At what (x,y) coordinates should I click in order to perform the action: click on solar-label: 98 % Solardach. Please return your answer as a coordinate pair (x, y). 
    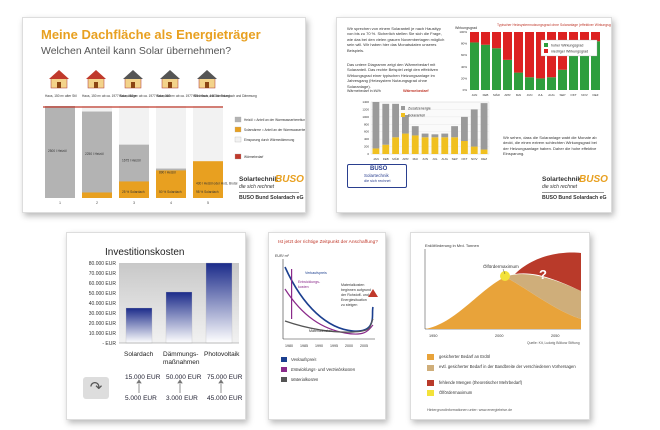
    Looking at the image, I should click on (207, 192).